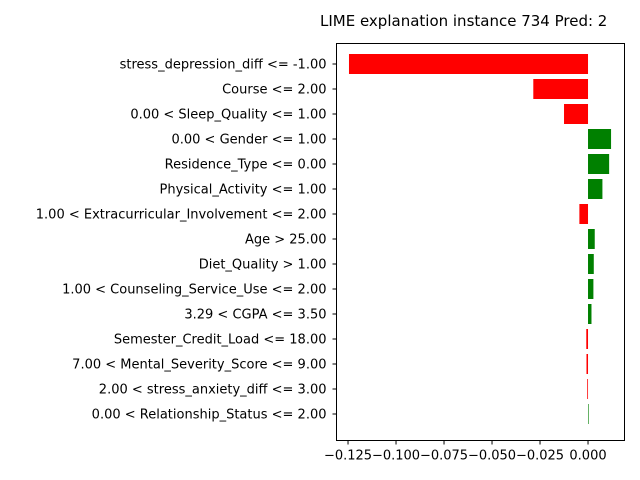 Image resolution: width=640 pixels, height=480 pixels. What do you see at coordinates (246, 165) in the screenshot?
I see `y-tick-label-4: Residence_Type <= 0.00` at bounding box center [246, 165].